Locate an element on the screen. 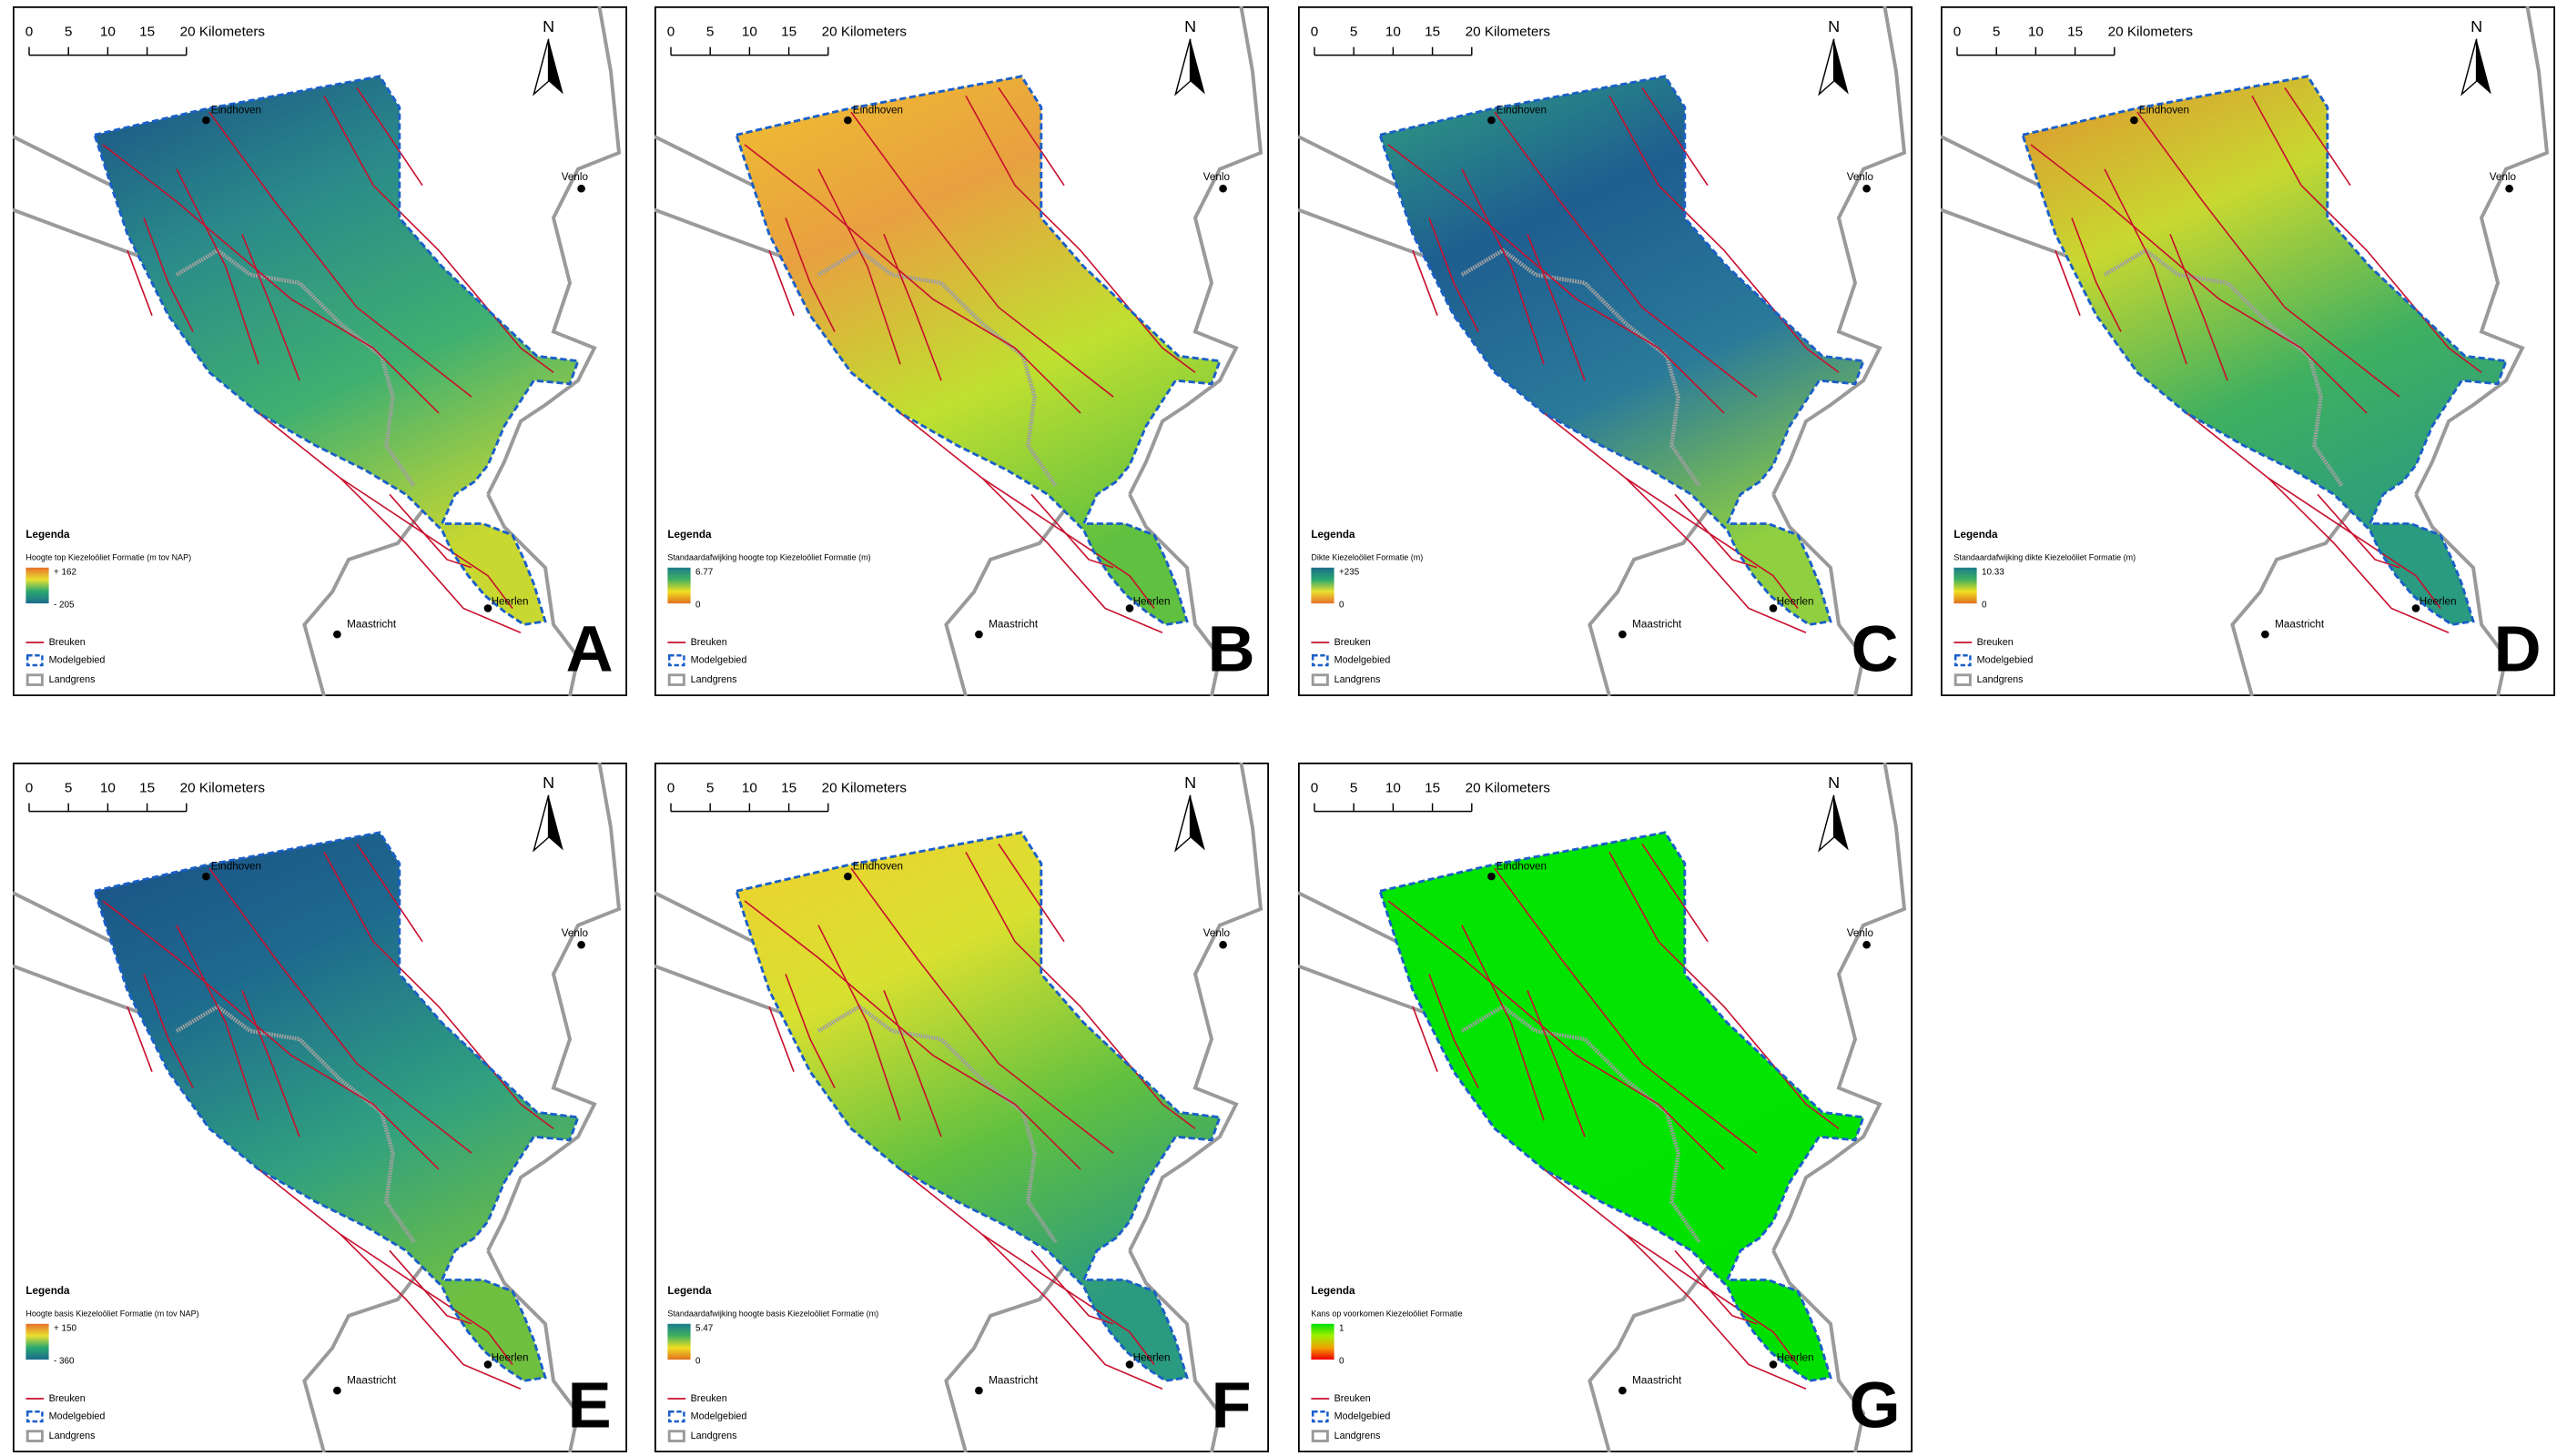 This screenshot has width=2567, height=1456. model-area is located at coordinates (336, 1106).